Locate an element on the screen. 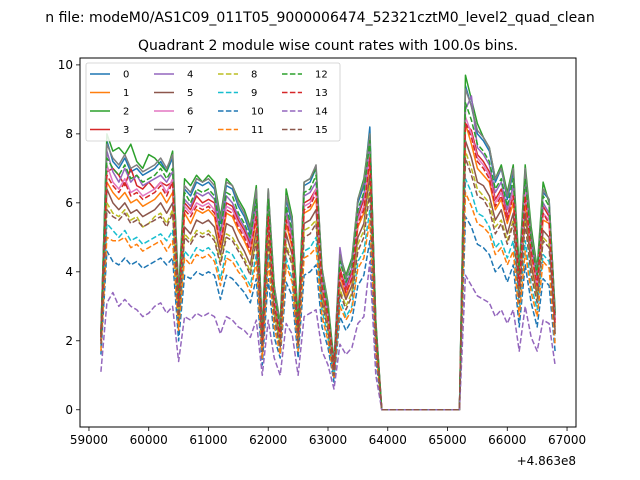 This screenshot has width=640, height=480. y-tick-label: 6 is located at coordinates (69, 203).